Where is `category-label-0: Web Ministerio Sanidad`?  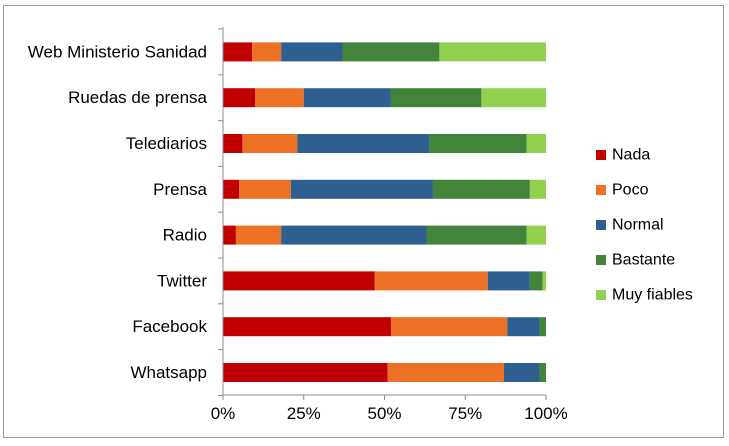 category-label-0: Web Ministerio Sanidad is located at coordinates (117, 51).